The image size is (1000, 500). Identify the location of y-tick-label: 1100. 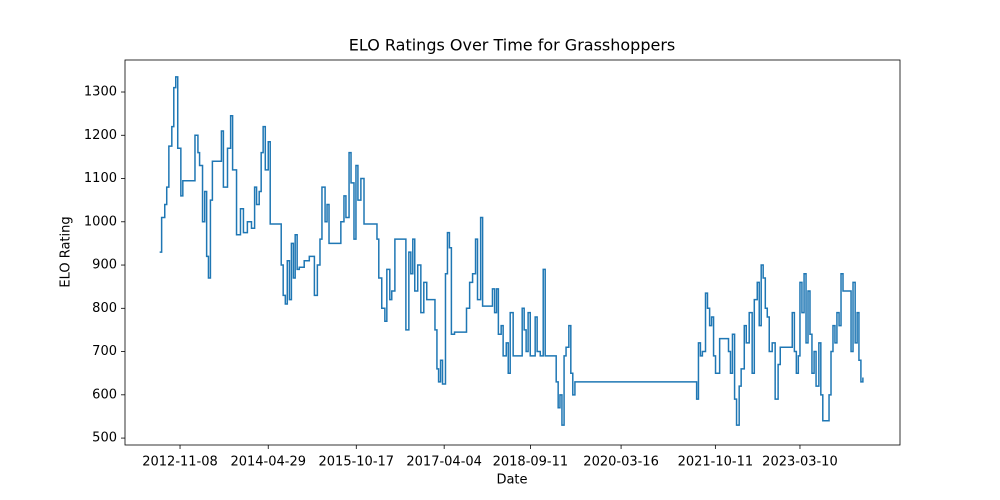
(100, 178).